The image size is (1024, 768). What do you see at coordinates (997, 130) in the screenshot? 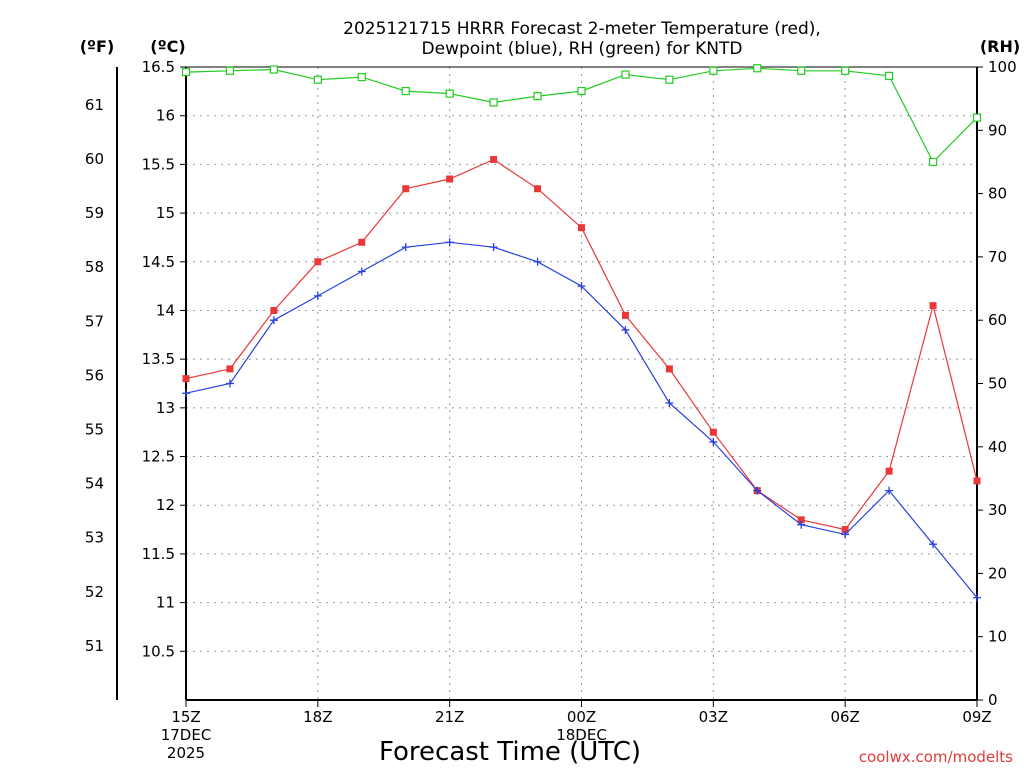
I see `rh-tick-label: 90` at bounding box center [997, 130].